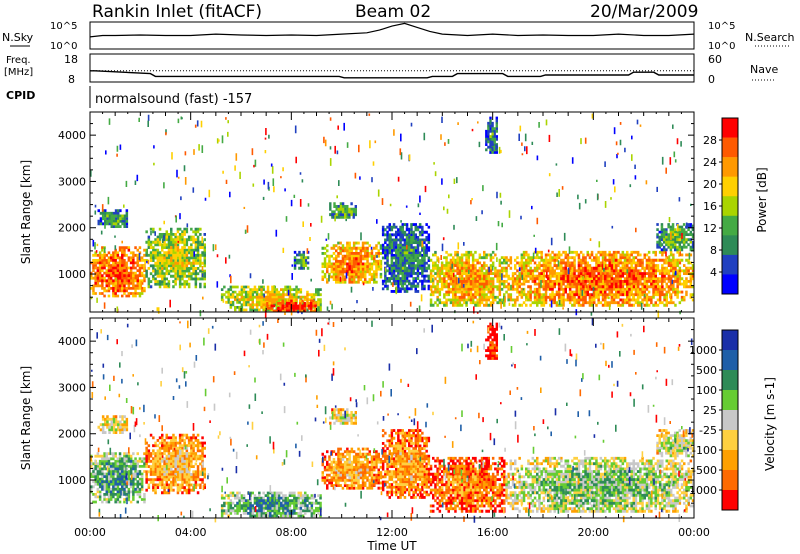 The width and height of the screenshot is (800, 554). Describe the element at coordinates (710, 140) in the screenshot. I see `colorbar-tick-label-0: 28` at that location.